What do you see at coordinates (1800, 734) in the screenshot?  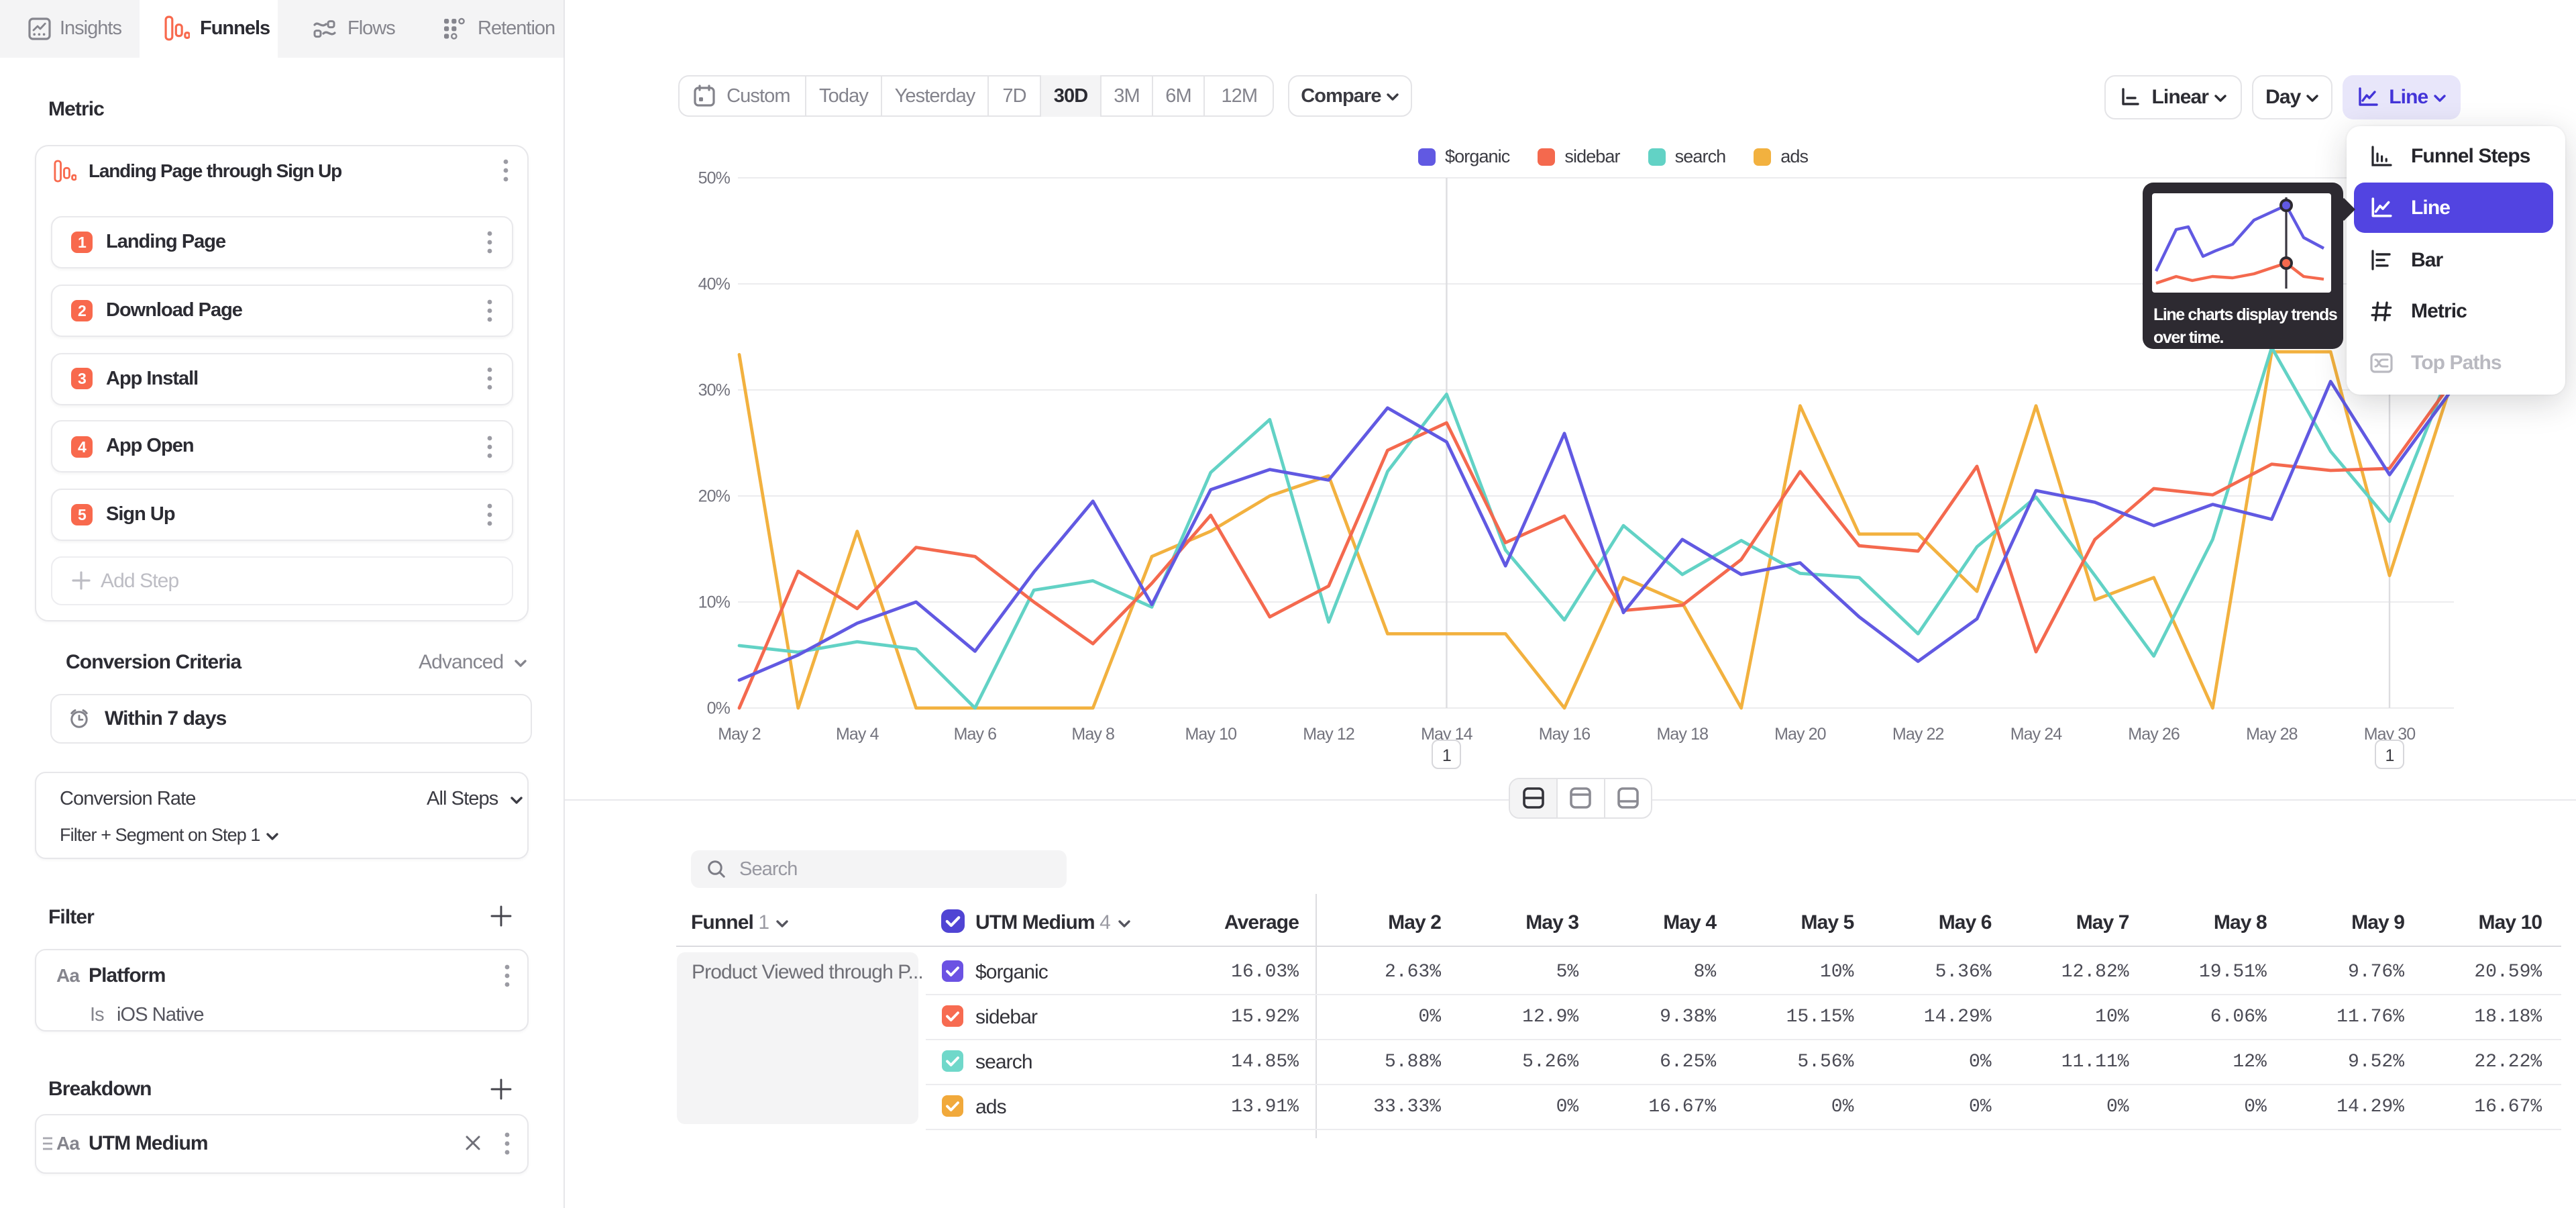 I see `svg-text: May 20` at bounding box center [1800, 734].